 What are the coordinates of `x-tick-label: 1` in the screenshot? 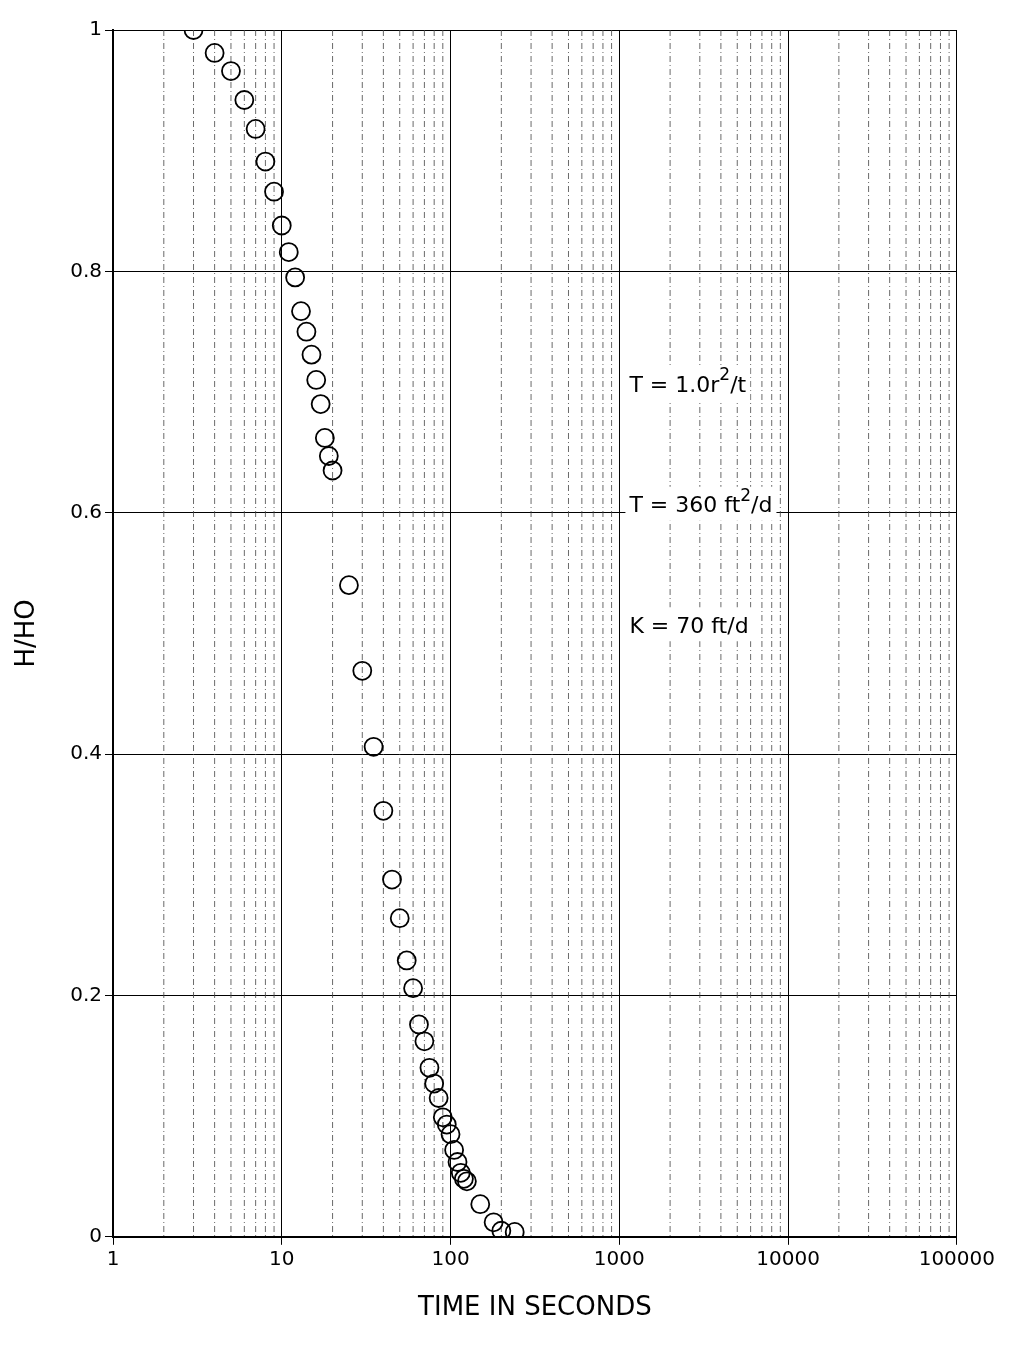 It's located at (113, 1258).